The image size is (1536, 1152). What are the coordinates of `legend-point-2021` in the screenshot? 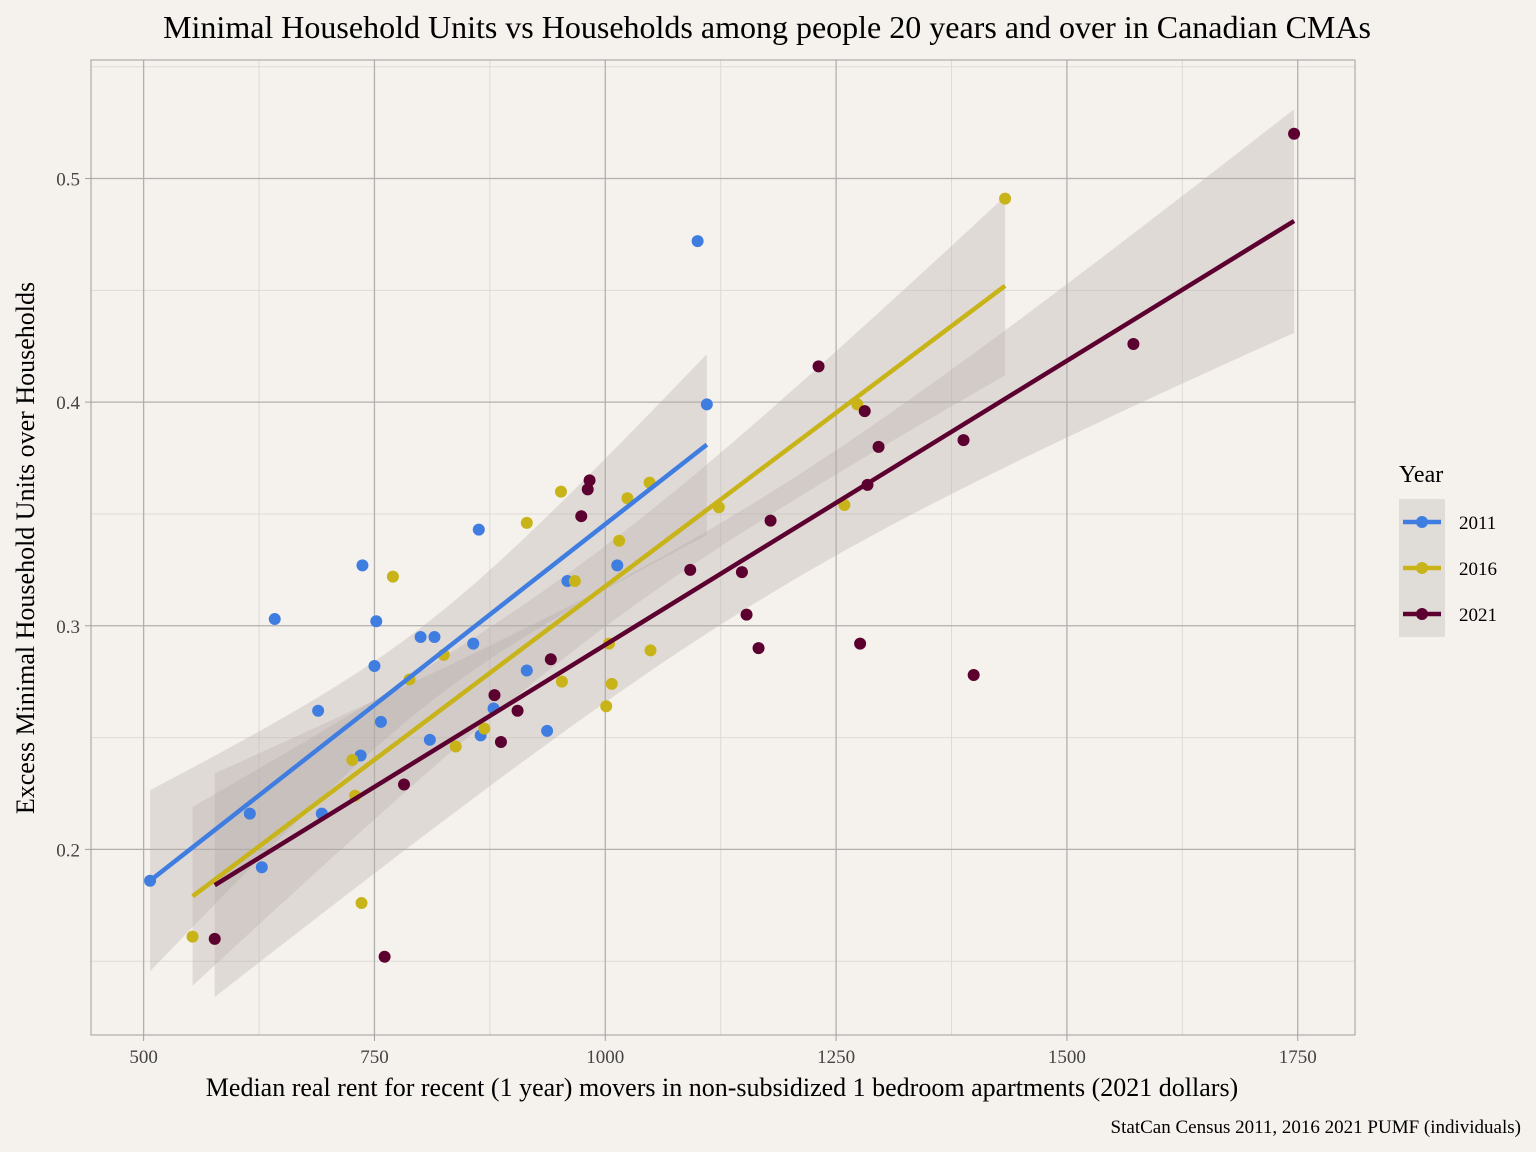 It's located at (1422, 614).